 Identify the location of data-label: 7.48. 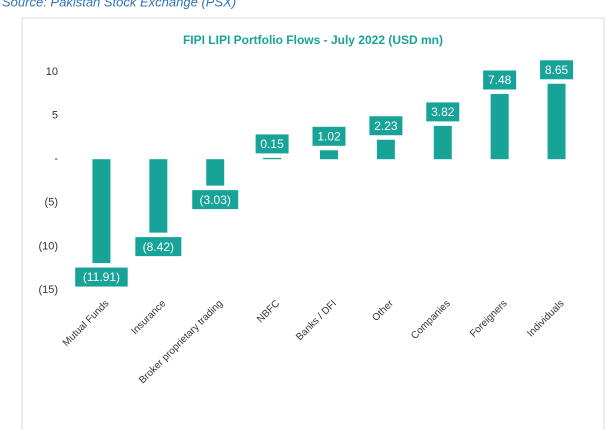
(500, 80).